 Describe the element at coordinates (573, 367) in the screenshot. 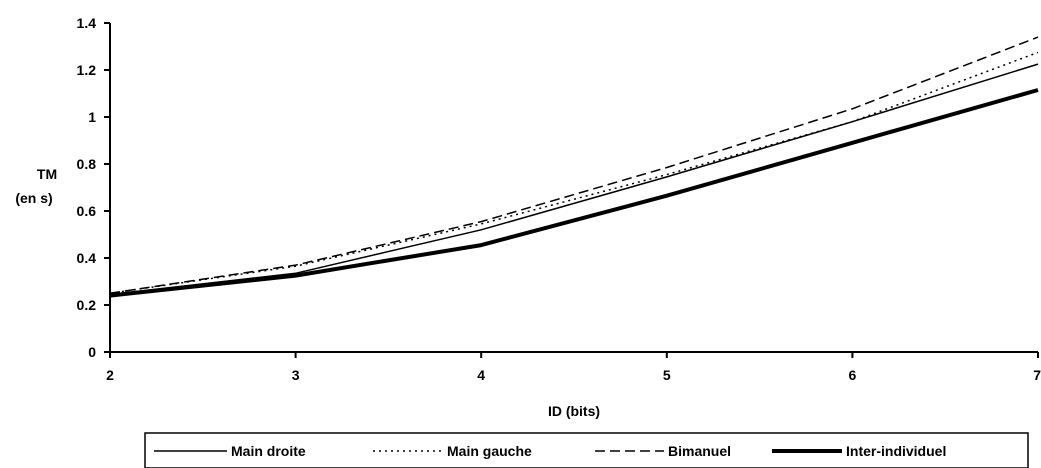

I see `x-axis: 2 3 4 5 6 7` at that location.